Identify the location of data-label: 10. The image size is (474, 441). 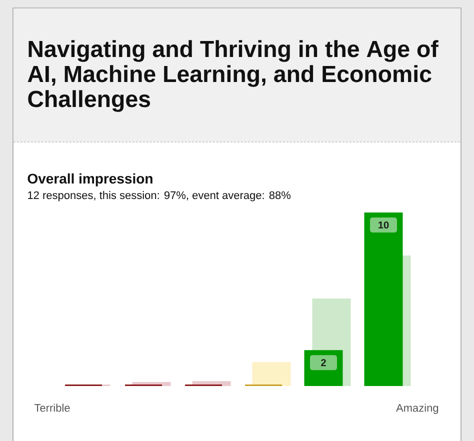
(383, 225).